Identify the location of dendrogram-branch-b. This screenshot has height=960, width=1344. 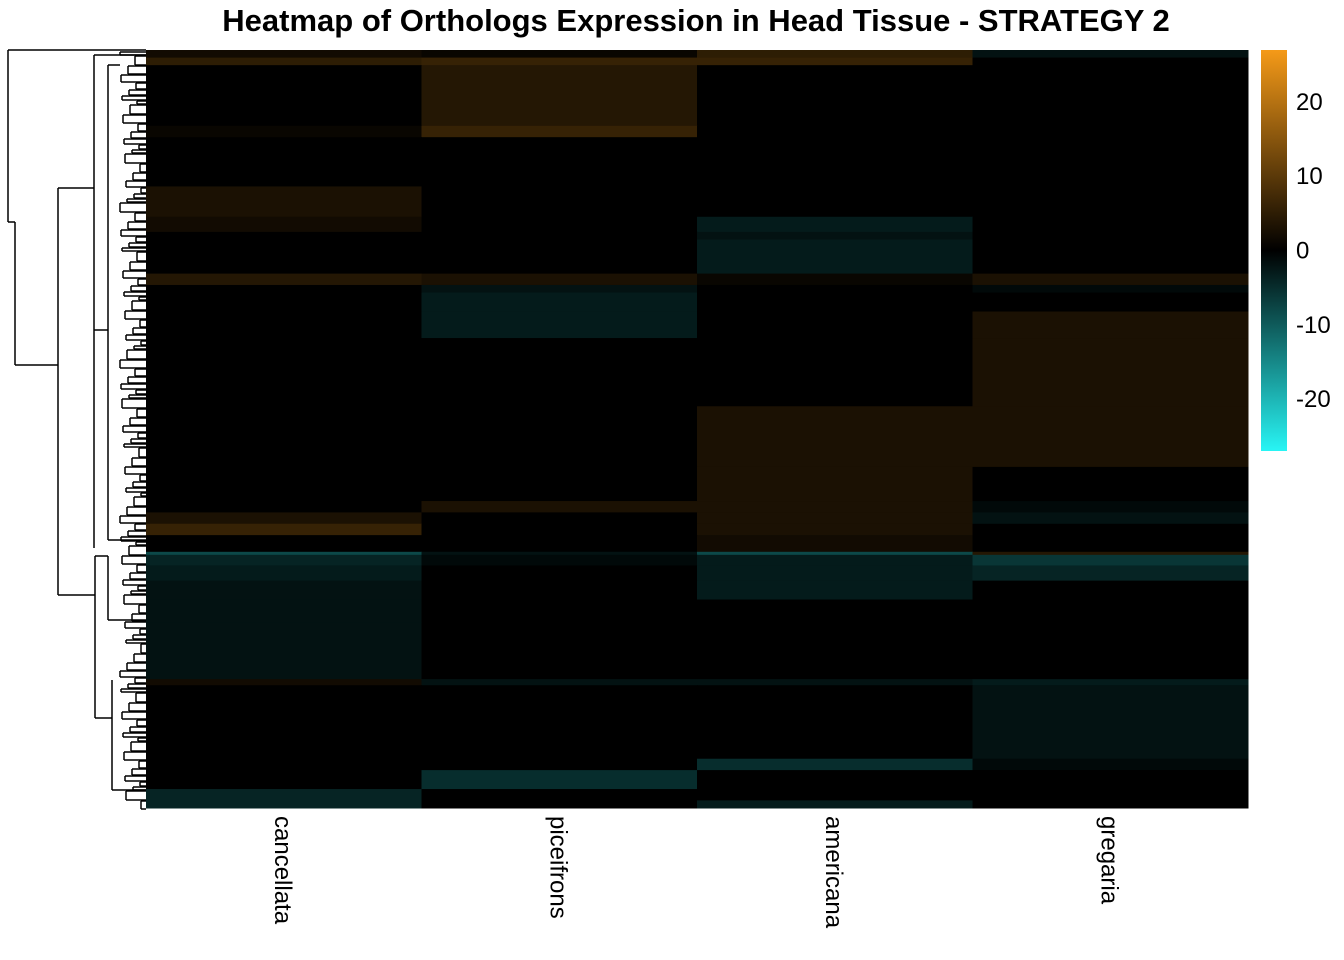
(76, 391).